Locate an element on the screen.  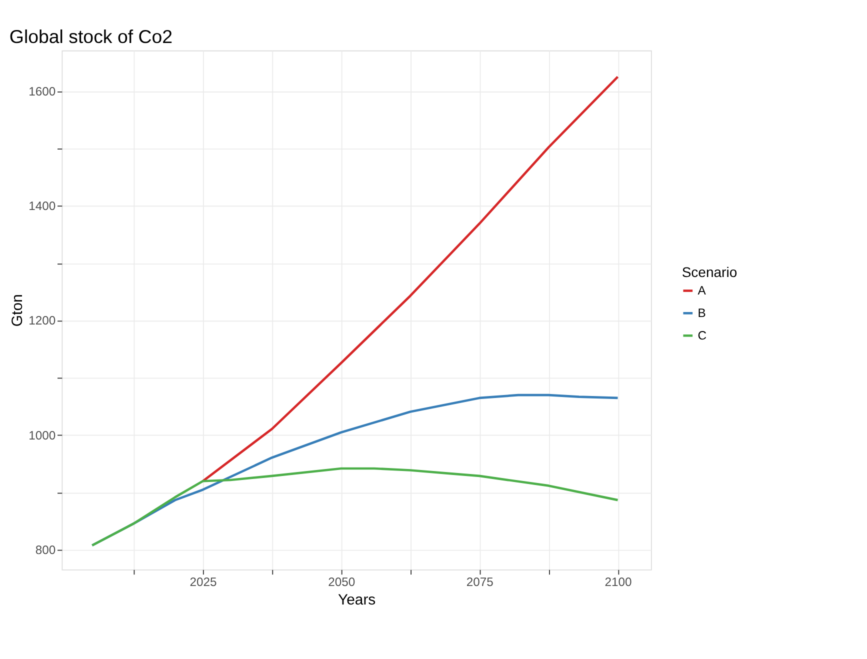
y-axis-title: Gton is located at coordinates (17, 310).